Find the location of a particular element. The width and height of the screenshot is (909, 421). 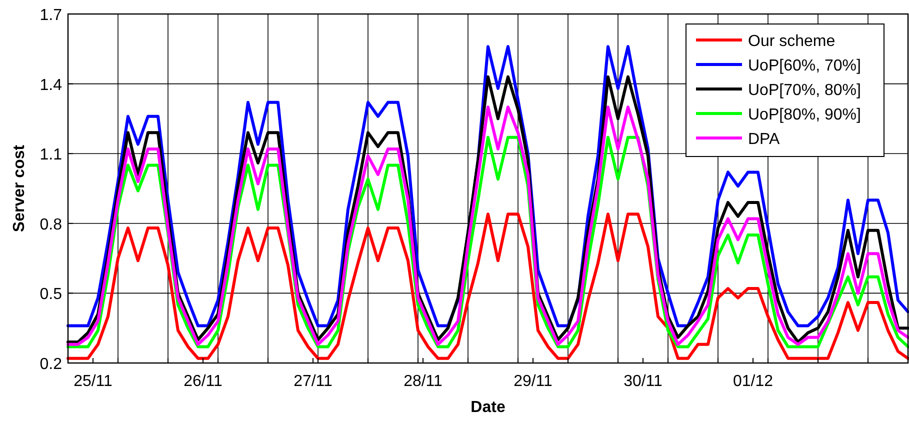

y-tick-label: 0.5 is located at coordinates (51, 295).